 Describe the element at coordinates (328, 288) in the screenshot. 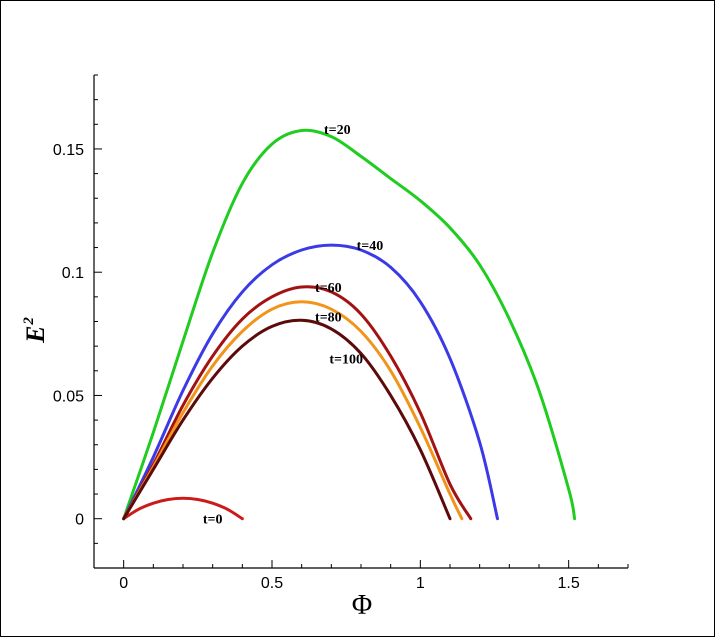

I see `series-label-t-60: t=60` at that location.